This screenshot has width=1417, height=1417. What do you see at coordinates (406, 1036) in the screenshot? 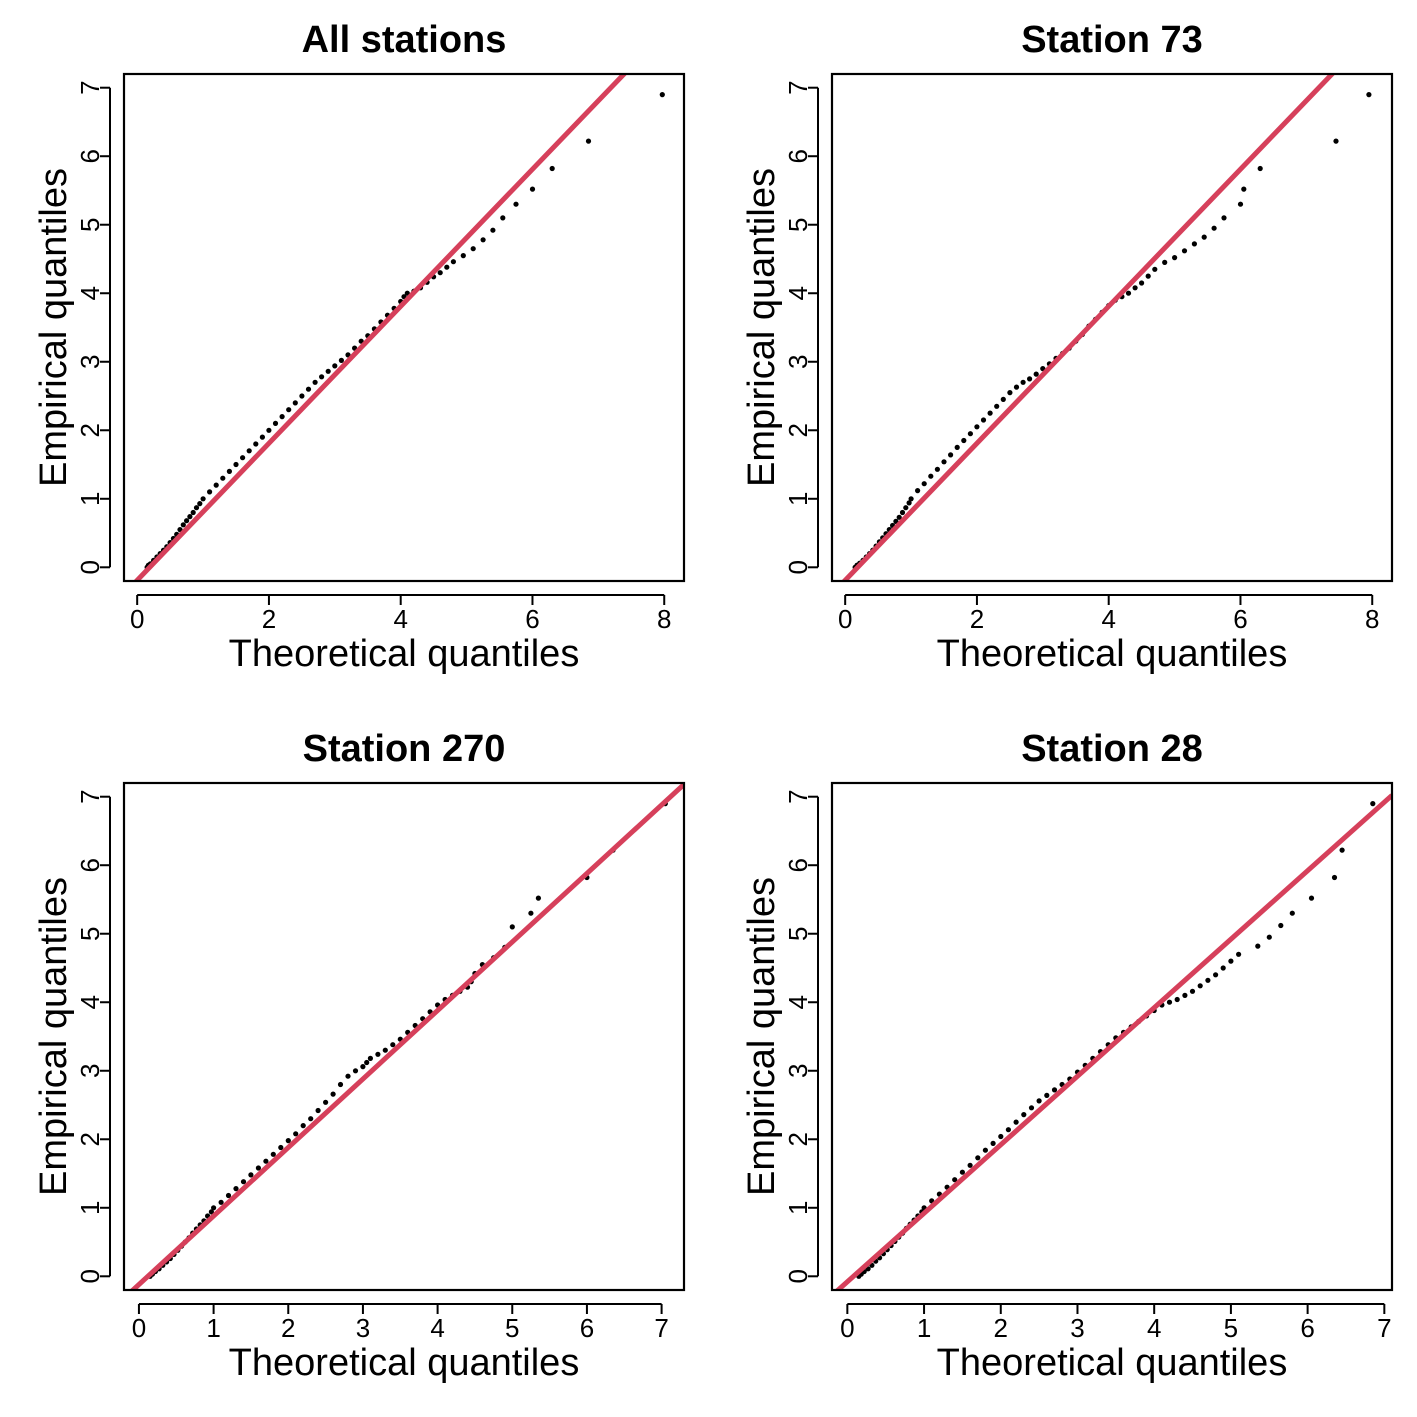
I see `plot-area` at bounding box center [406, 1036].